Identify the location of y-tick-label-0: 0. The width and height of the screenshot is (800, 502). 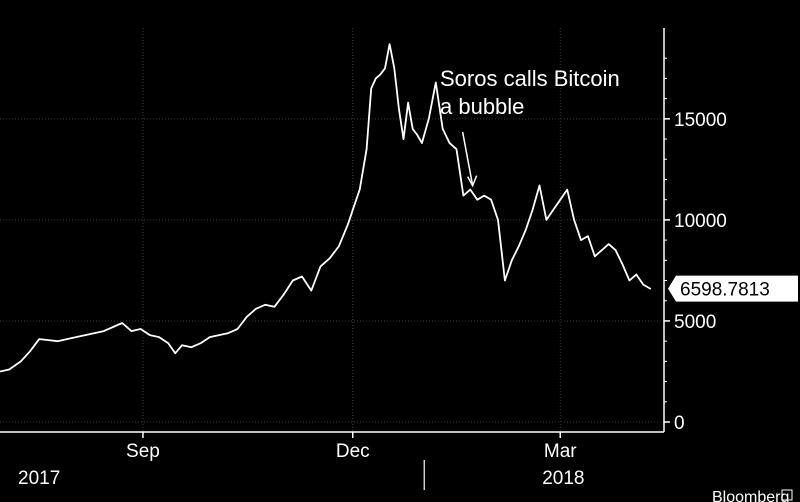
(679, 423).